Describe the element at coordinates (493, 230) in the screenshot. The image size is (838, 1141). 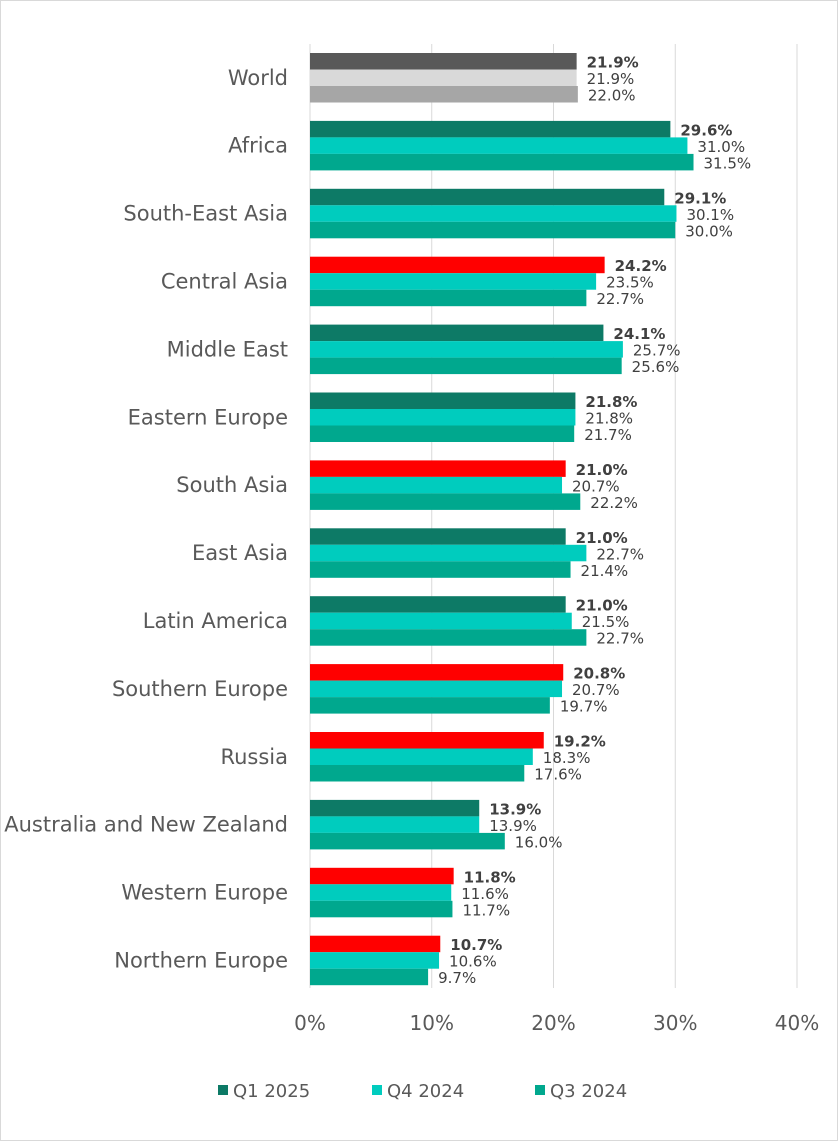
I see `bar-south-east-asia-q3-2024` at that location.